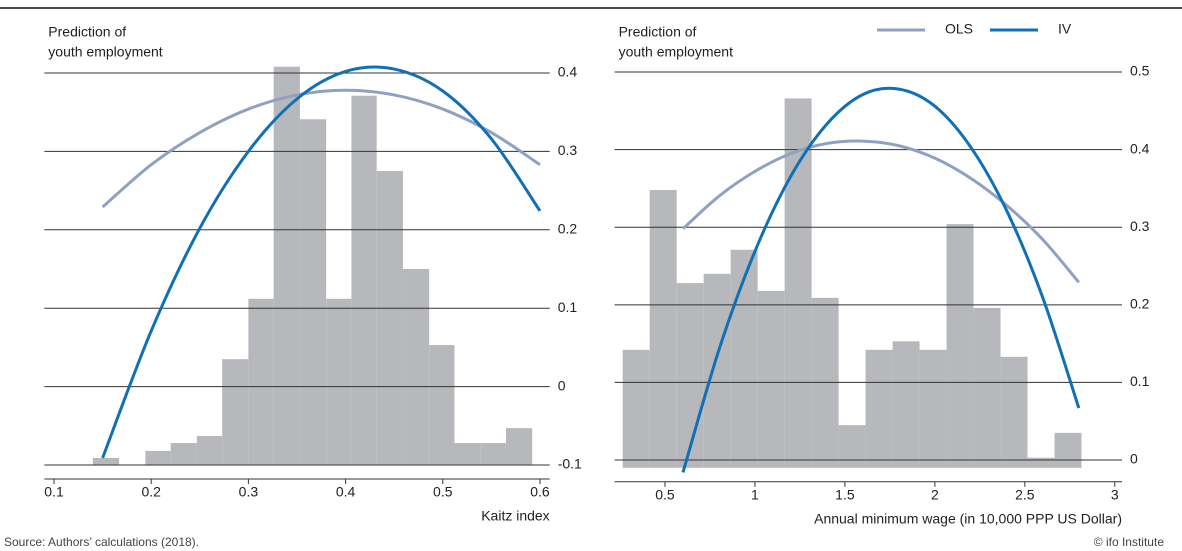 This screenshot has height=551, width=1182. Describe the element at coordinates (54, 492) in the screenshot. I see `x-tick-label: 0.1` at that location.